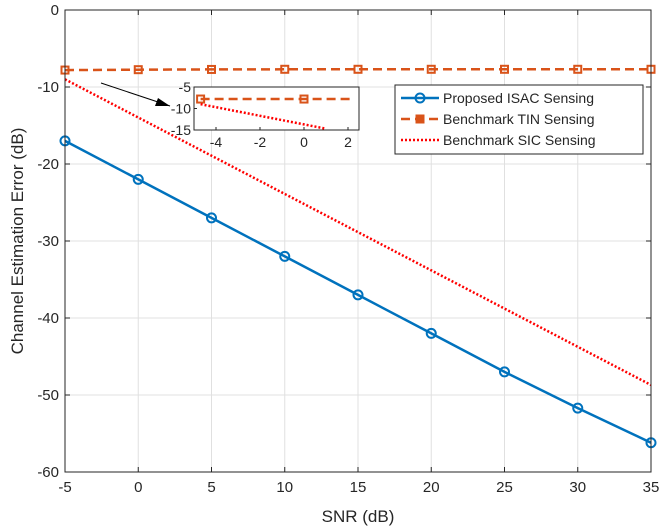 Image resolution: width=665 pixels, height=529 pixels. What do you see at coordinates (17, 241) in the screenshot?
I see `y-axis-label: Channel Estimation Error (dB)` at bounding box center [17, 241].